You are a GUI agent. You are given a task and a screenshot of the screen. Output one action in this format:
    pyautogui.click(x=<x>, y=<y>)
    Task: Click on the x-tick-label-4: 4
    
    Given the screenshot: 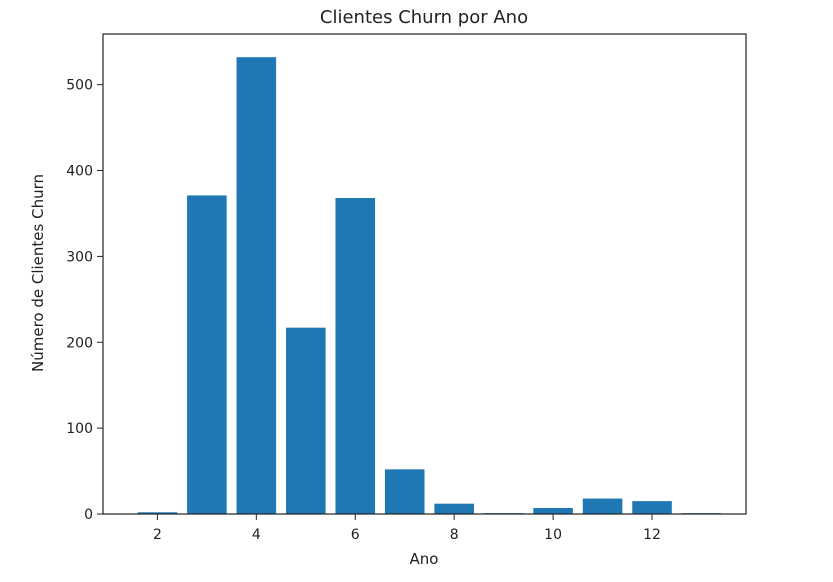 What is the action you would take?
    pyautogui.click(x=256, y=535)
    